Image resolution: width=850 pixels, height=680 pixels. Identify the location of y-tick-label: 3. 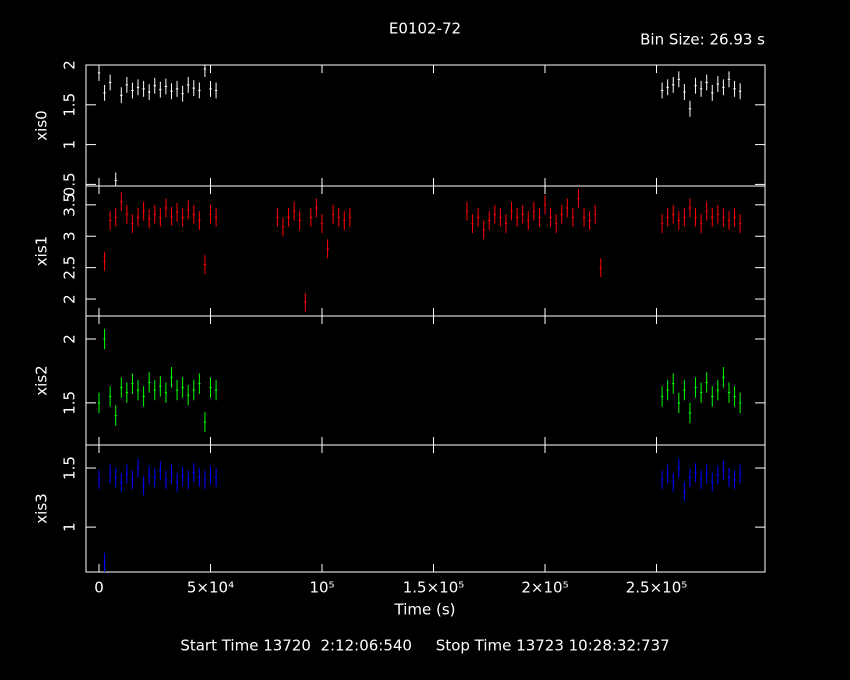
(70, 236).